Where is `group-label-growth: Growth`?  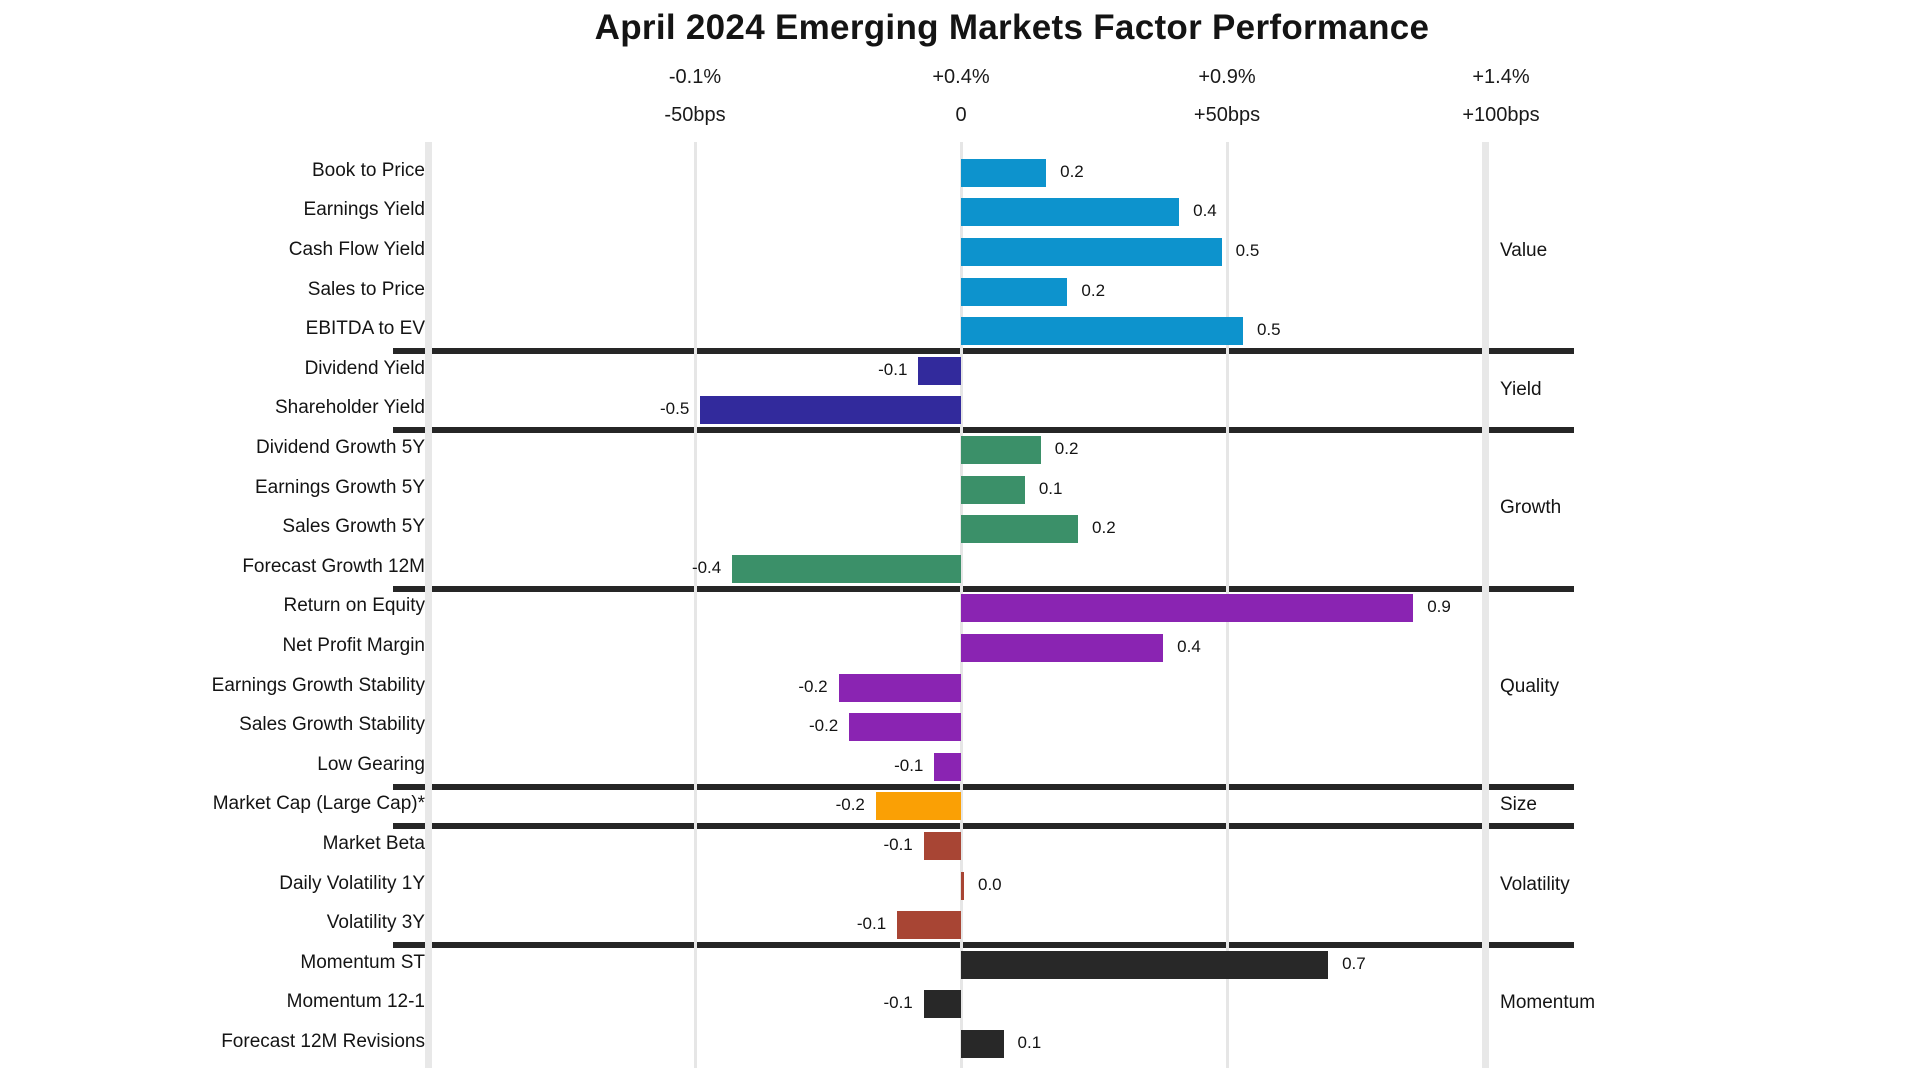 group-label-growth: Growth is located at coordinates (1531, 508).